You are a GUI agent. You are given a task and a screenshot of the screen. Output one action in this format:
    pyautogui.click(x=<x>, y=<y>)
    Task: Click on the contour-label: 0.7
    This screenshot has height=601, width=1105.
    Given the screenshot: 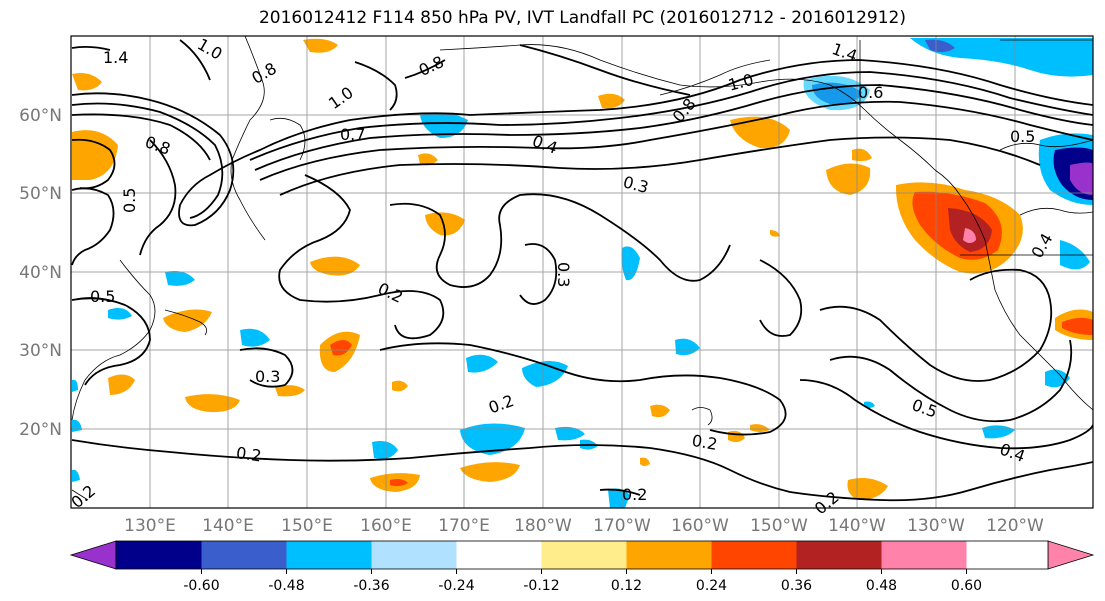 What is the action you would take?
    pyautogui.click(x=352, y=134)
    